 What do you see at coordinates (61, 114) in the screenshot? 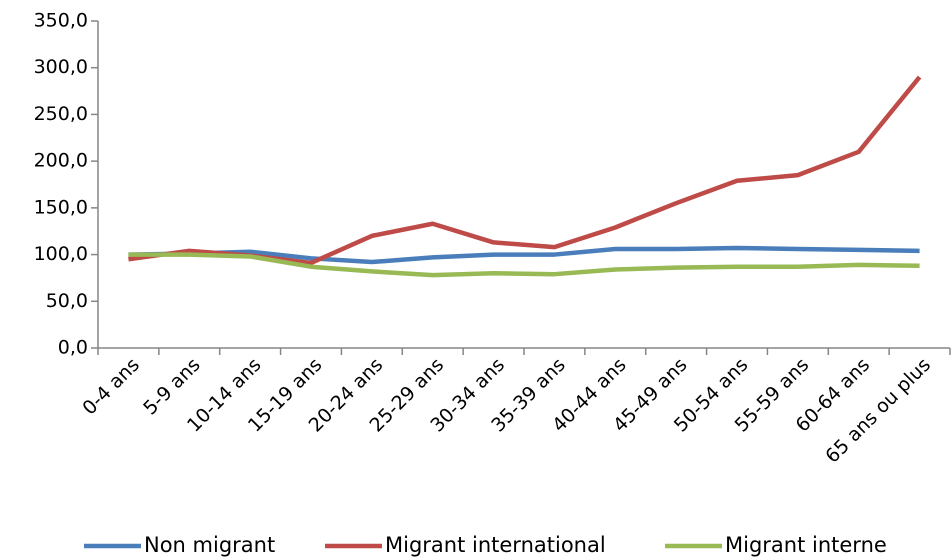
I see `y-tick-label: 250,0` at bounding box center [61, 114].